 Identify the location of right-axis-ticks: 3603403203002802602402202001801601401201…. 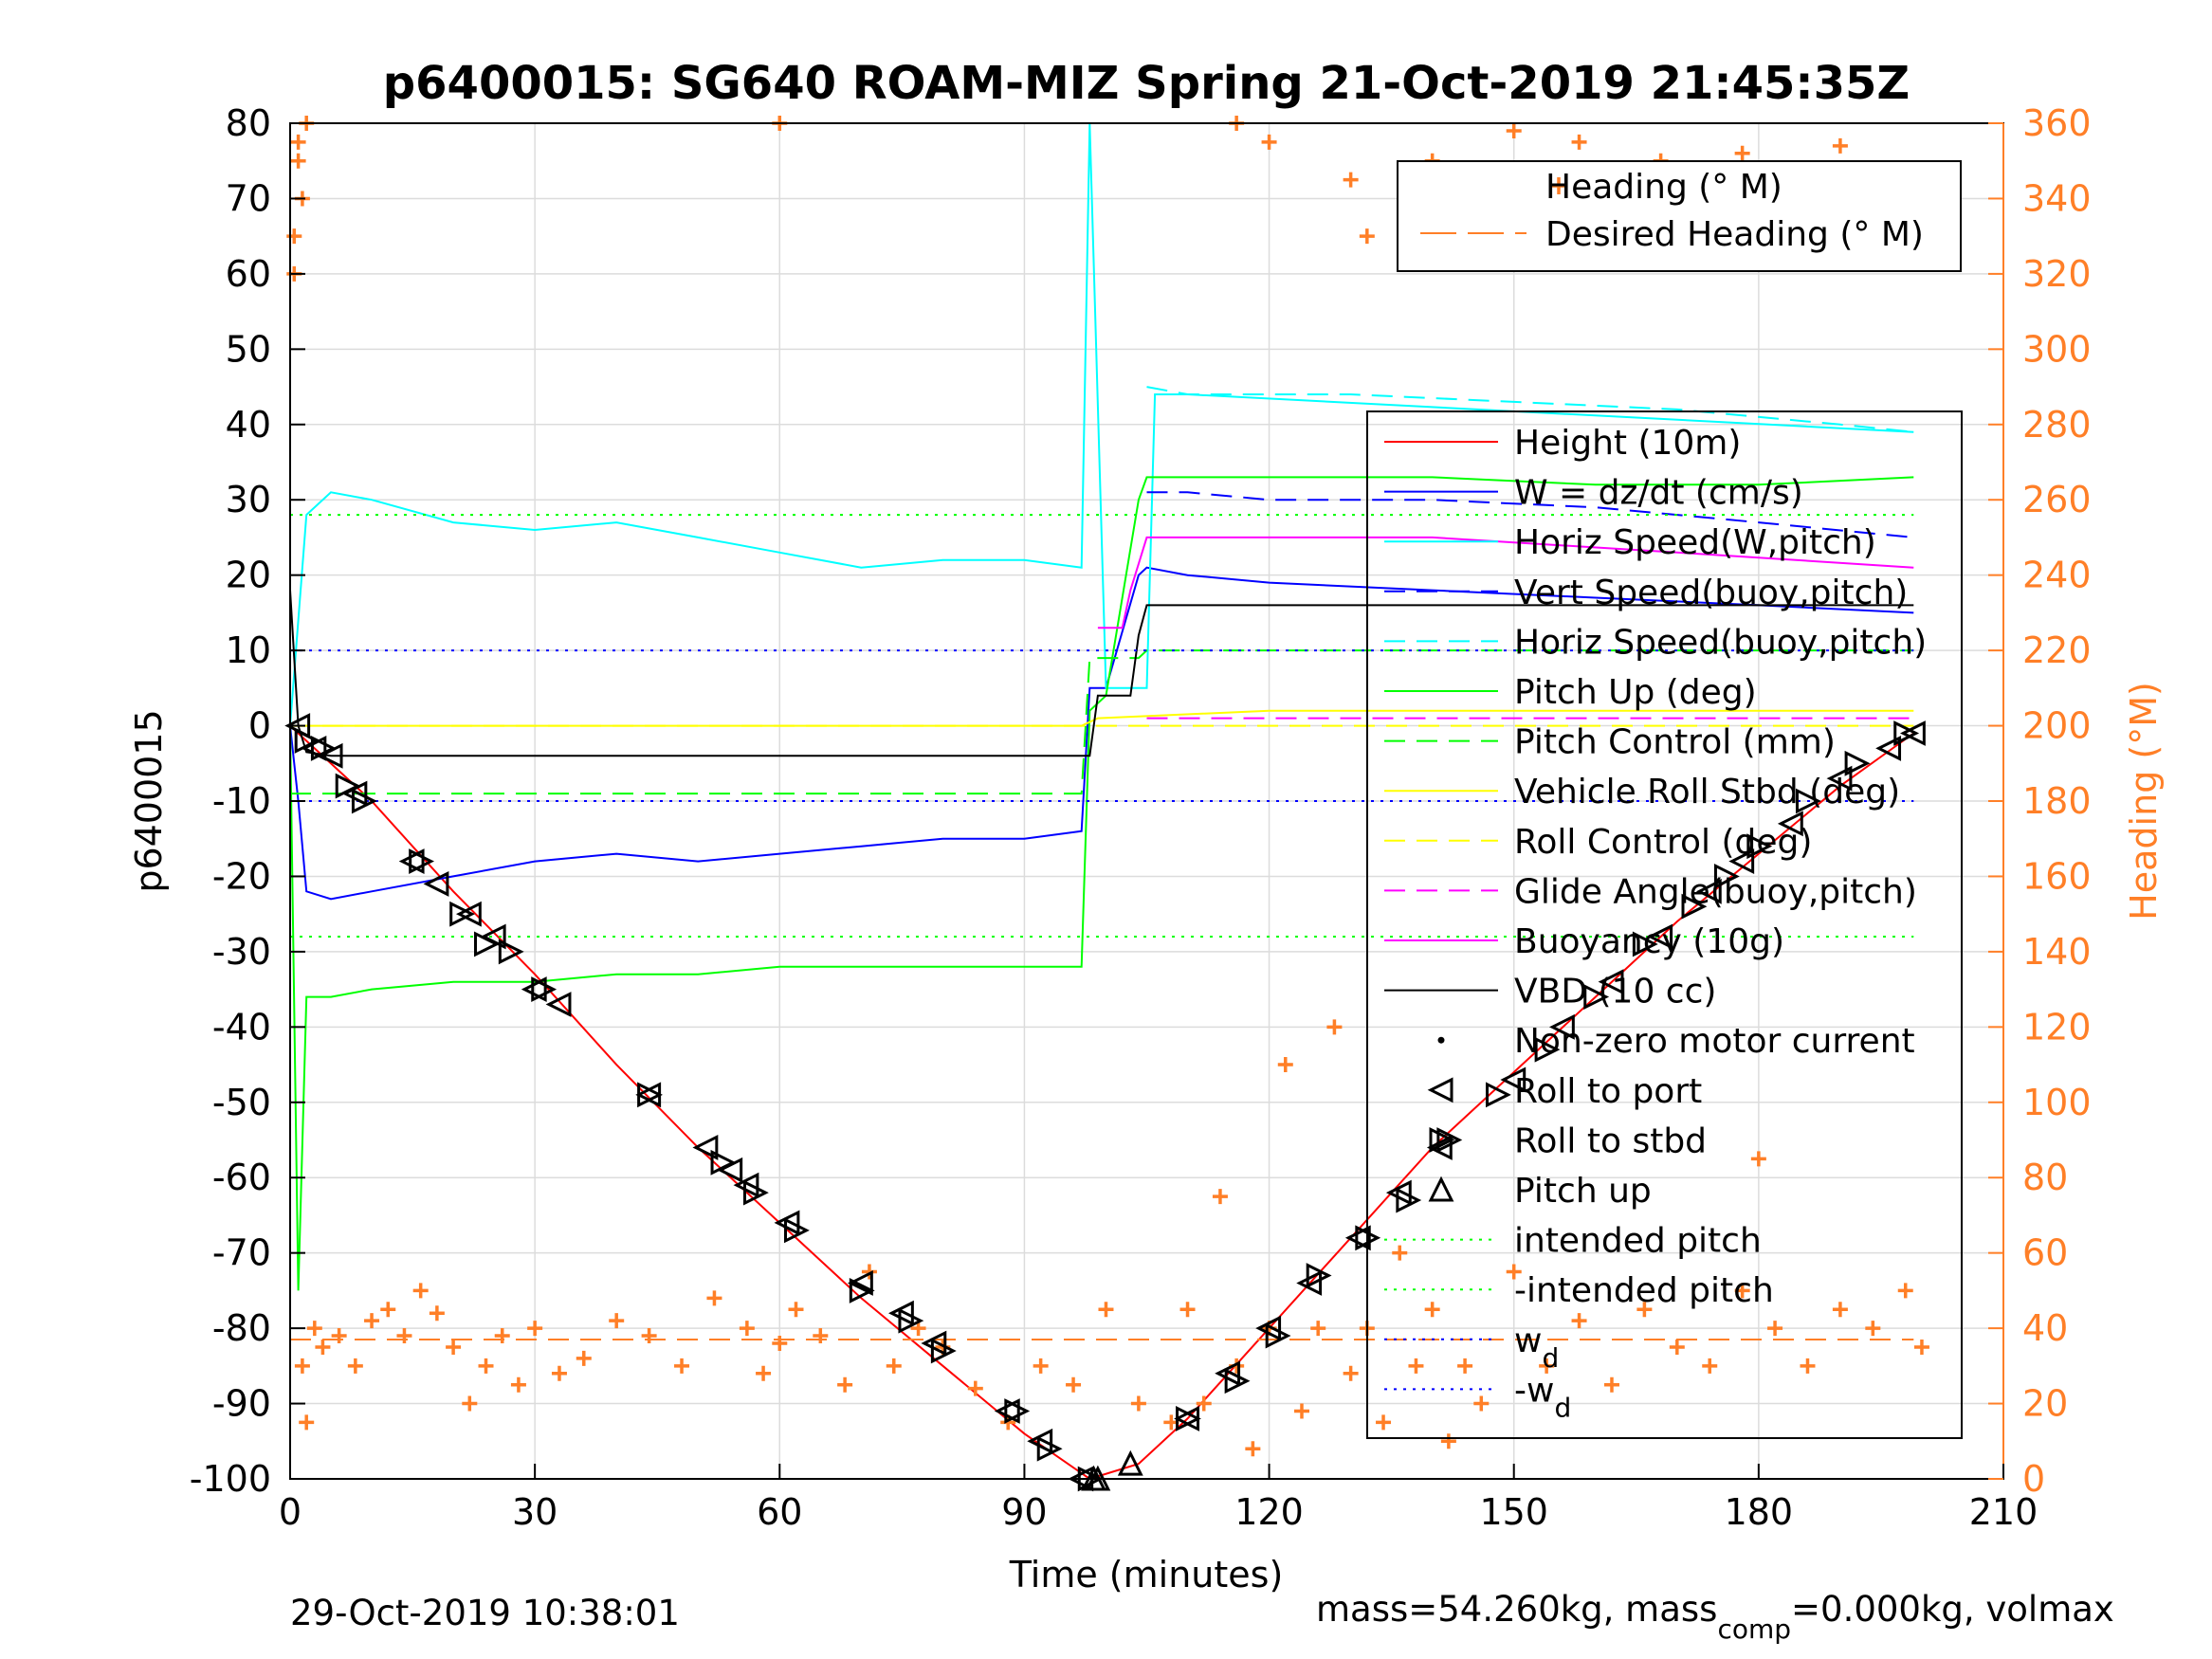
(2040, 801).